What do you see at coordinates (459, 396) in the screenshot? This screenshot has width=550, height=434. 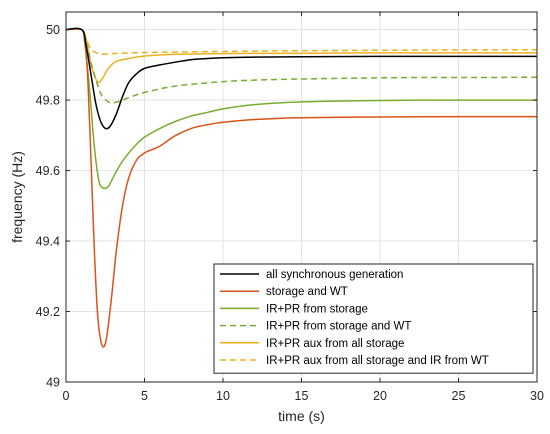 I see `x-tick-label: 25` at bounding box center [459, 396].